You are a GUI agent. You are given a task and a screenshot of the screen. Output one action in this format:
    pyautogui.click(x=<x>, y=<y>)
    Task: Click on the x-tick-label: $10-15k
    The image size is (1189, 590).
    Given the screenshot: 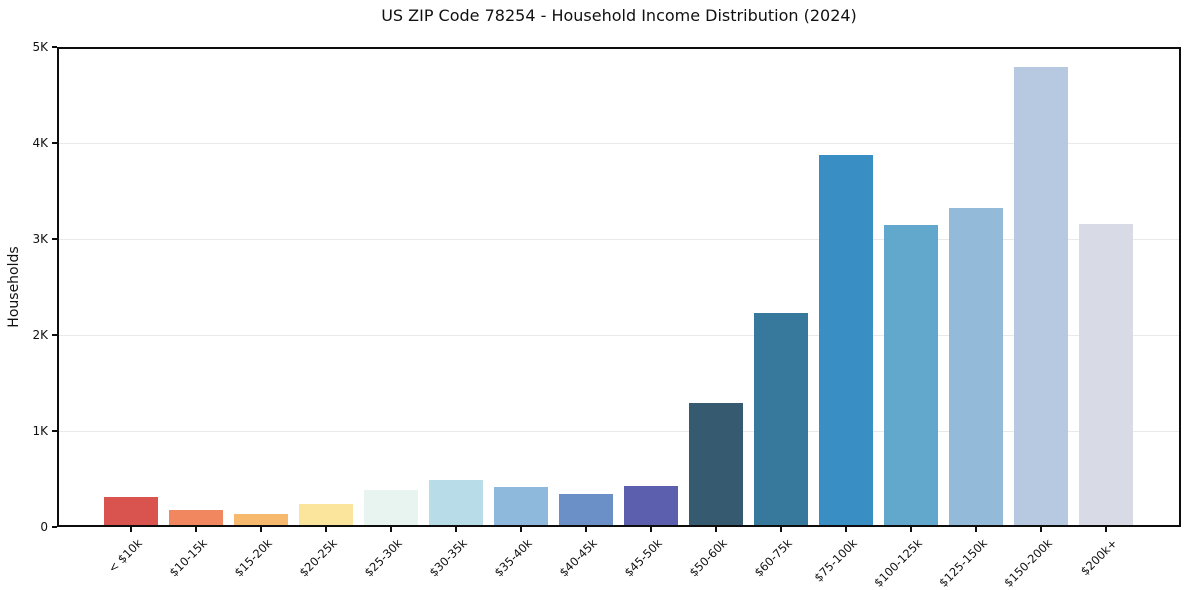 What is the action you would take?
    pyautogui.click(x=188, y=558)
    